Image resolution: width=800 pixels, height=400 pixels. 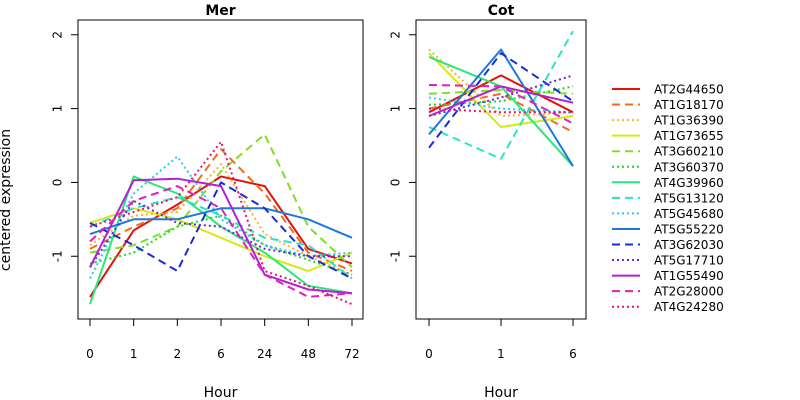 I want to click on legend-label-at5g55220: AT5G55220, so click(x=689, y=229).